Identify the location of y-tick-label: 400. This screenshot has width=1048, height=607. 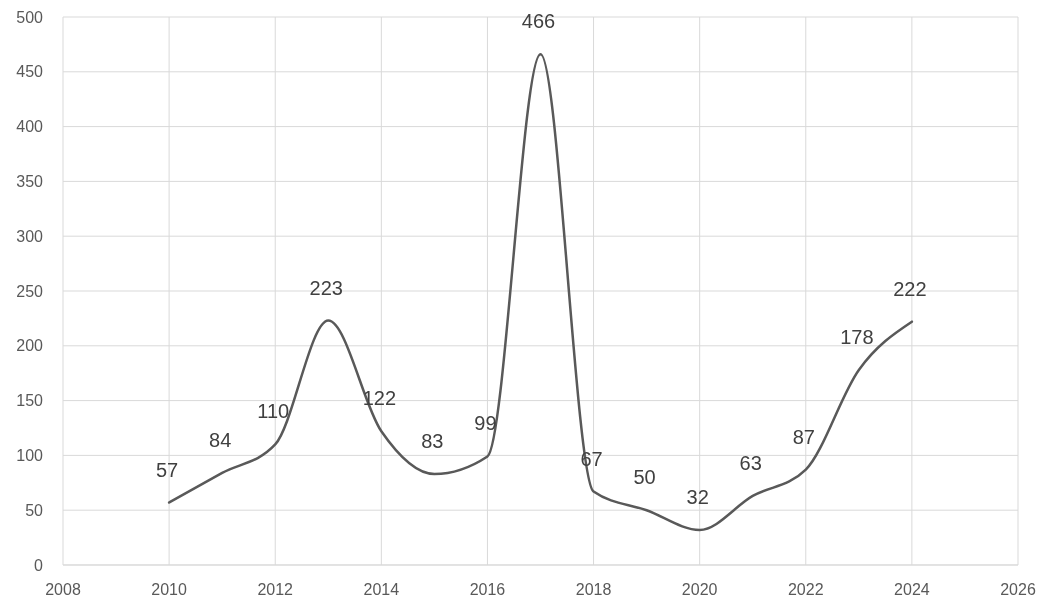
(30, 127).